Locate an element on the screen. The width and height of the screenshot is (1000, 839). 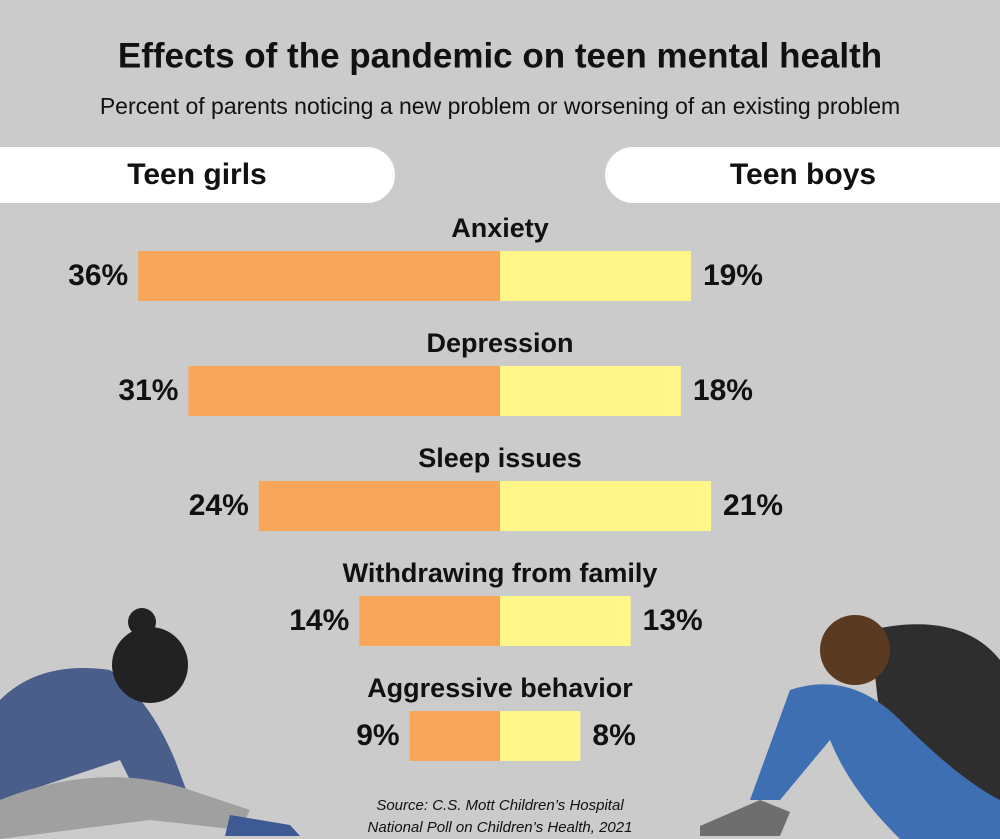
value-label: 19% is located at coordinates (733, 275).